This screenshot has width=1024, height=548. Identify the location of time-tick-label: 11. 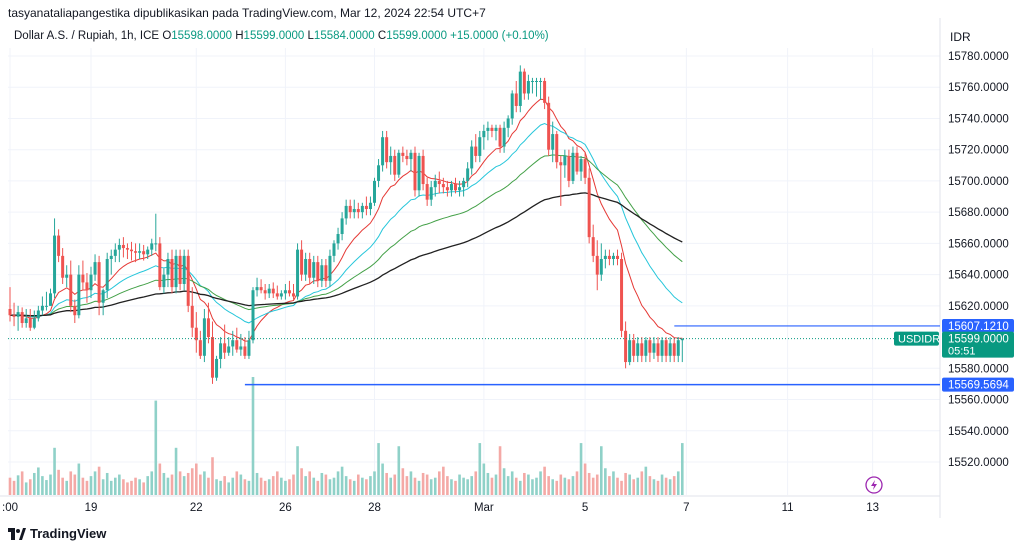
(788, 508).